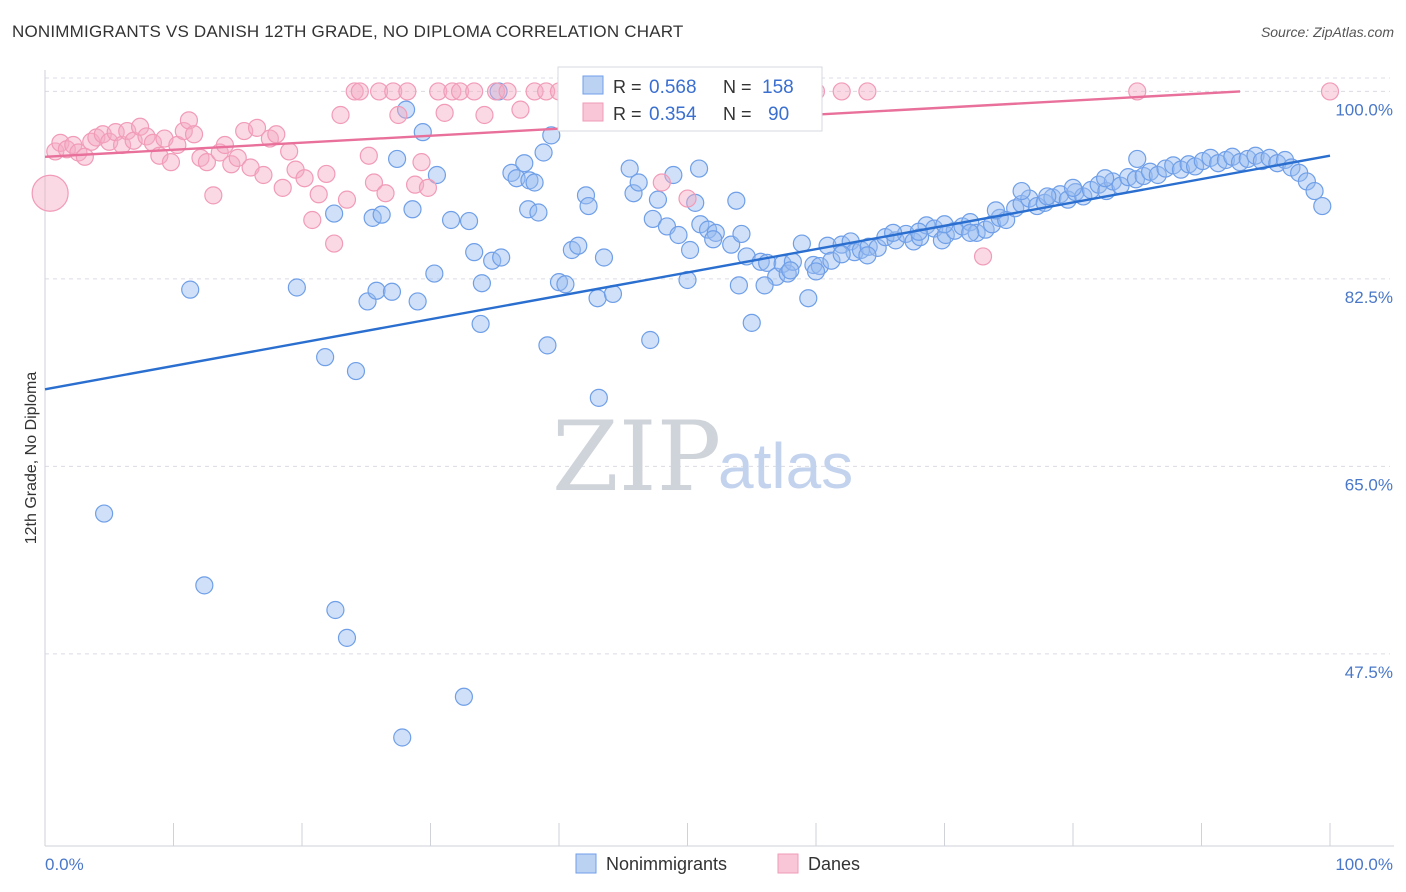  Describe the element at coordinates (1369, 297) in the screenshot. I see `y-tick-label: 82.5%` at that location.